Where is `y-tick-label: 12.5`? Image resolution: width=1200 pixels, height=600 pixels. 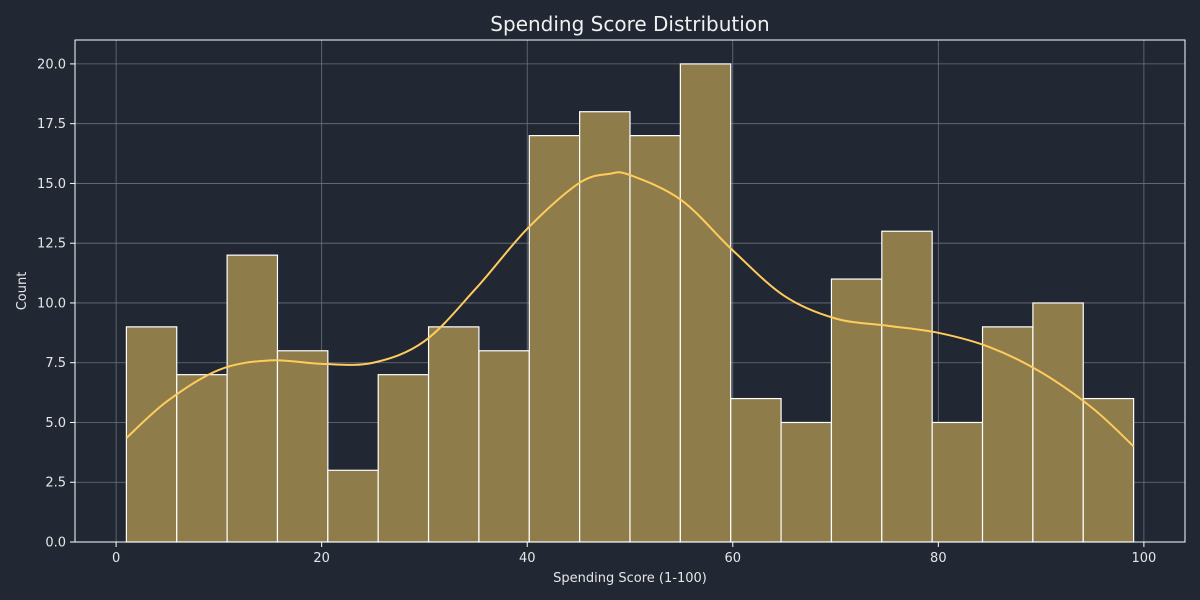
y-tick-label: 12.5 is located at coordinates (51, 244).